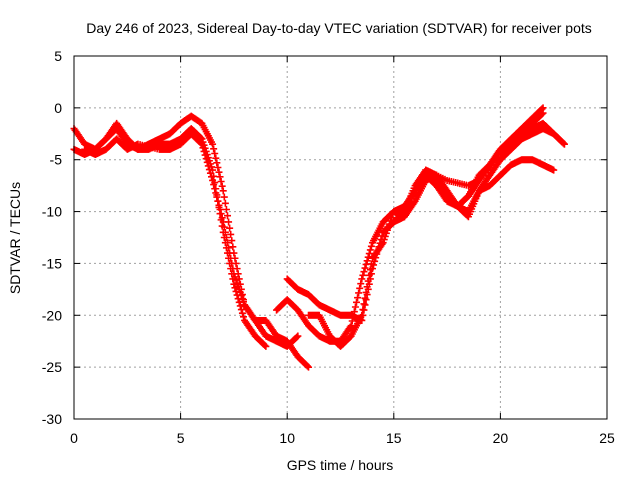 This screenshot has width=640, height=480. What do you see at coordinates (15, 238) in the screenshot?
I see `y-axis-label: SDTVAR / TECUs` at bounding box center [15, 238].